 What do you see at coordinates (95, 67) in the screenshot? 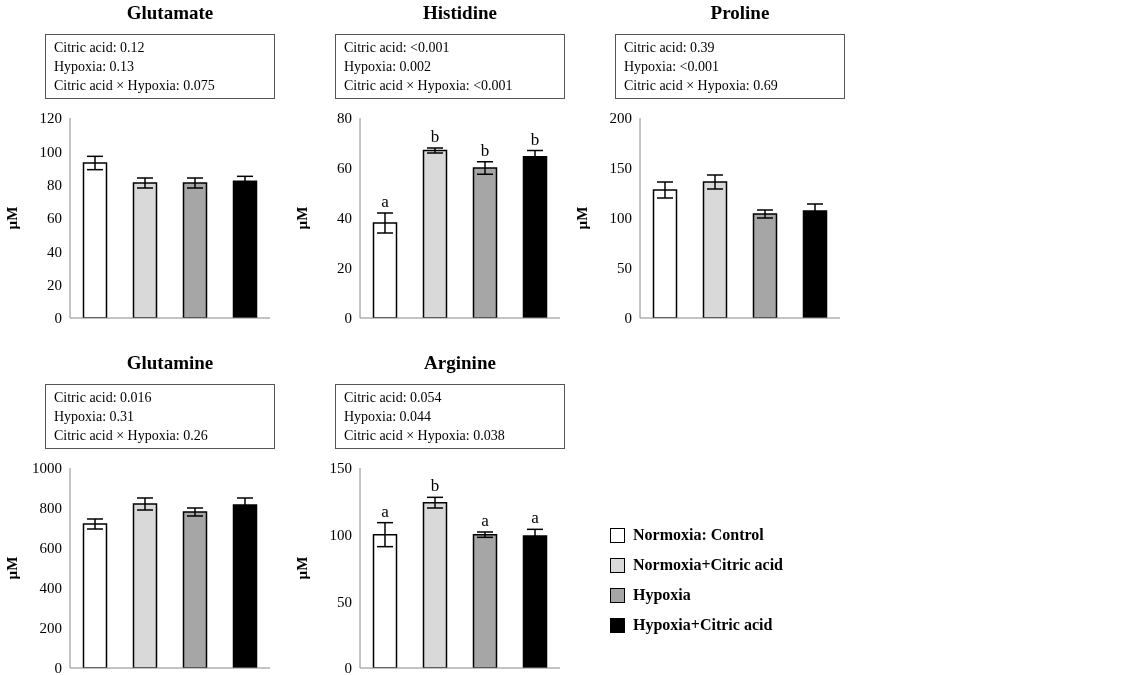
I see `text: Hypoxia: 0.13` at bounding box center [95, 67].